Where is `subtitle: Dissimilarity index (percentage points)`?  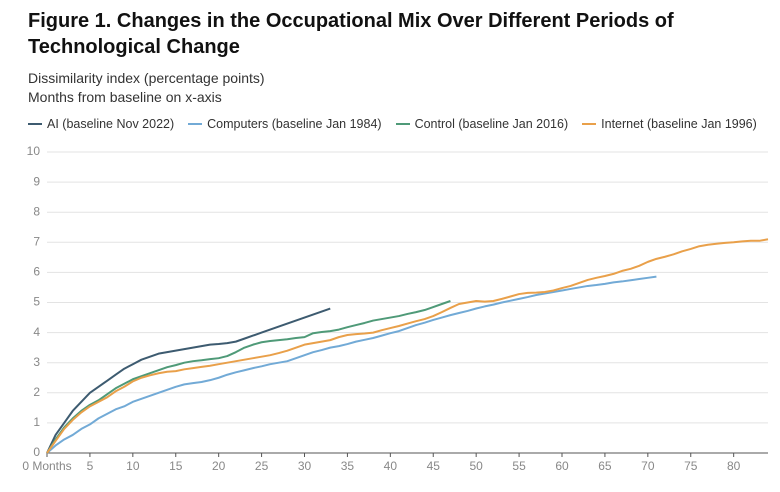
subtitle: Dissimilarity index (percentage points) is located at coordinates (146, 78).